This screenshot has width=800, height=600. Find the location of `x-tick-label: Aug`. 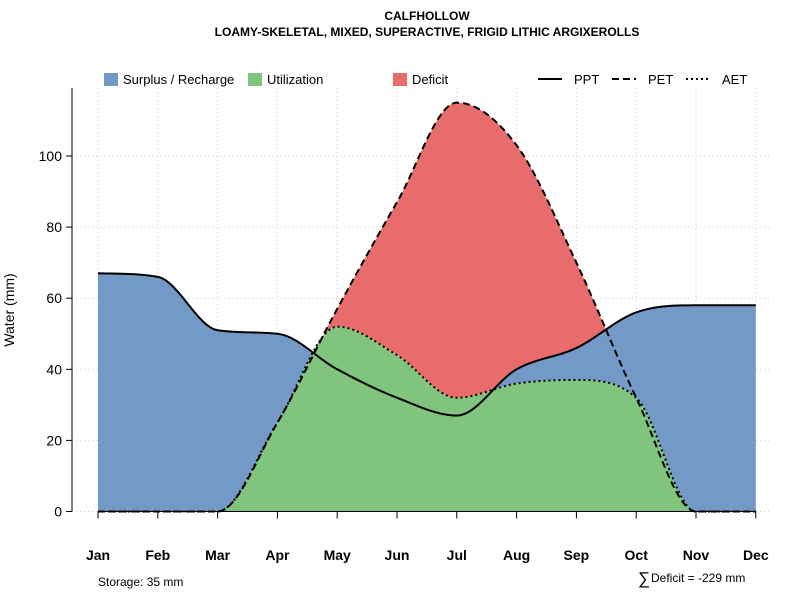

x-tick-label: Aug is located at coordinates (516, 555).